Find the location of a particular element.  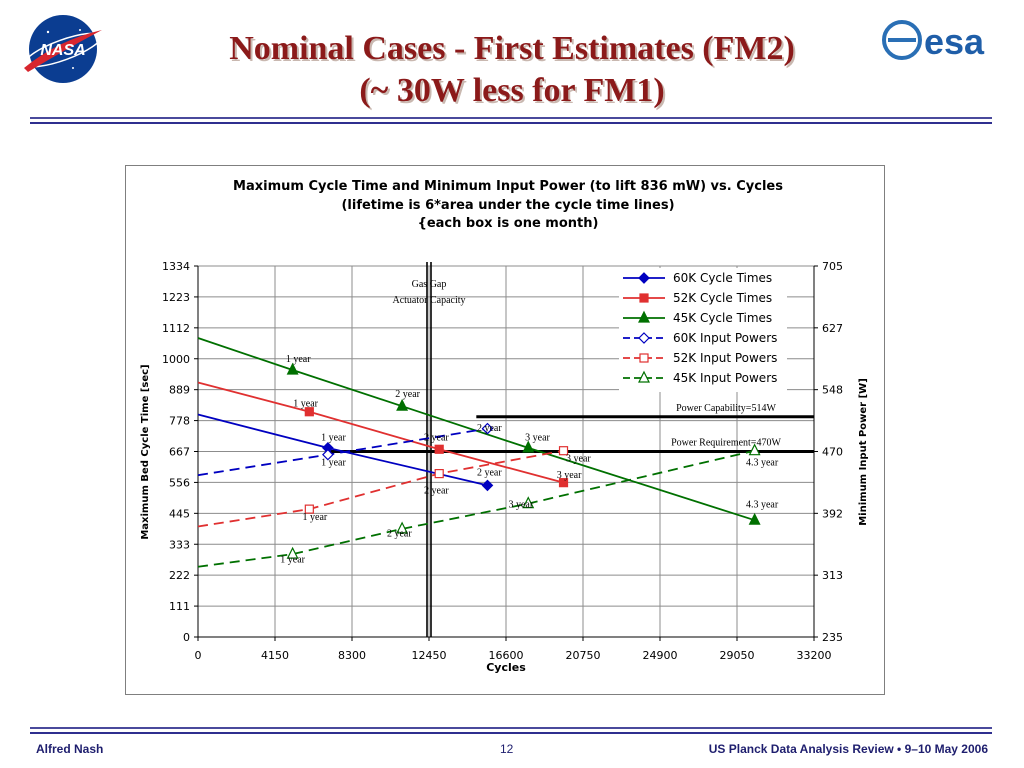

y-tick-label: 0 is located at coordinates (186, 637).